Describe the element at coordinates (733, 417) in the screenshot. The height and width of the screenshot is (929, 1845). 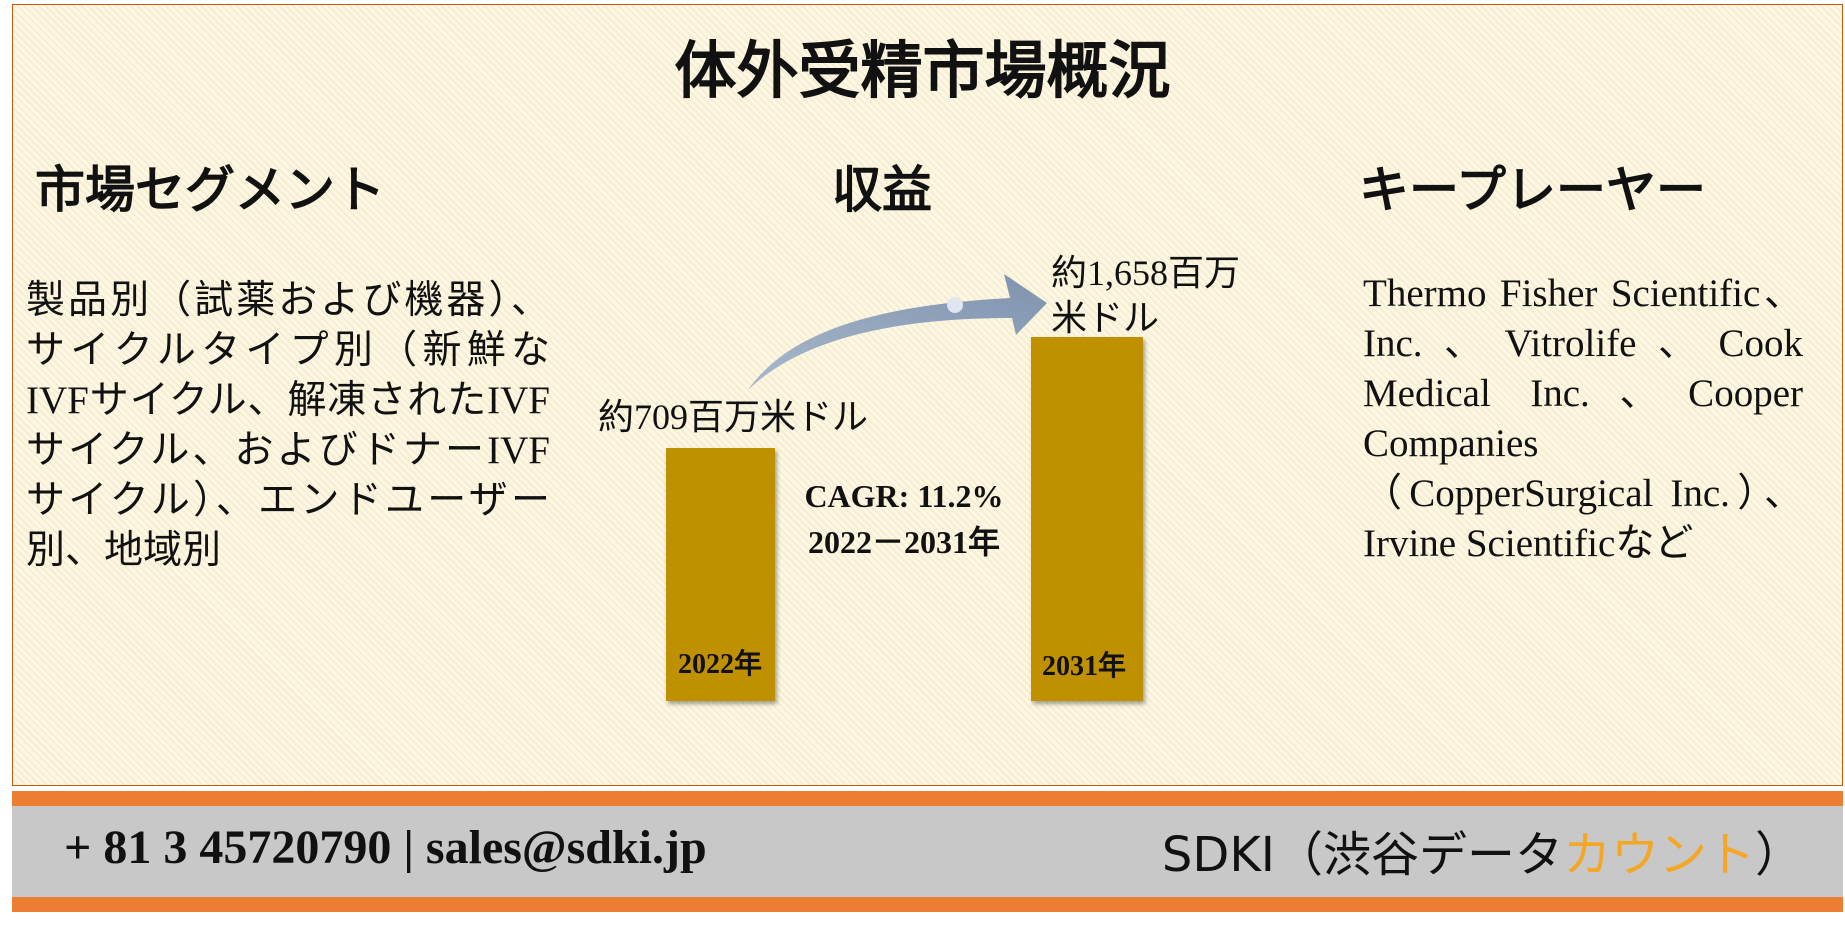
I see `start-label: 約709百万米ドル` at that location.